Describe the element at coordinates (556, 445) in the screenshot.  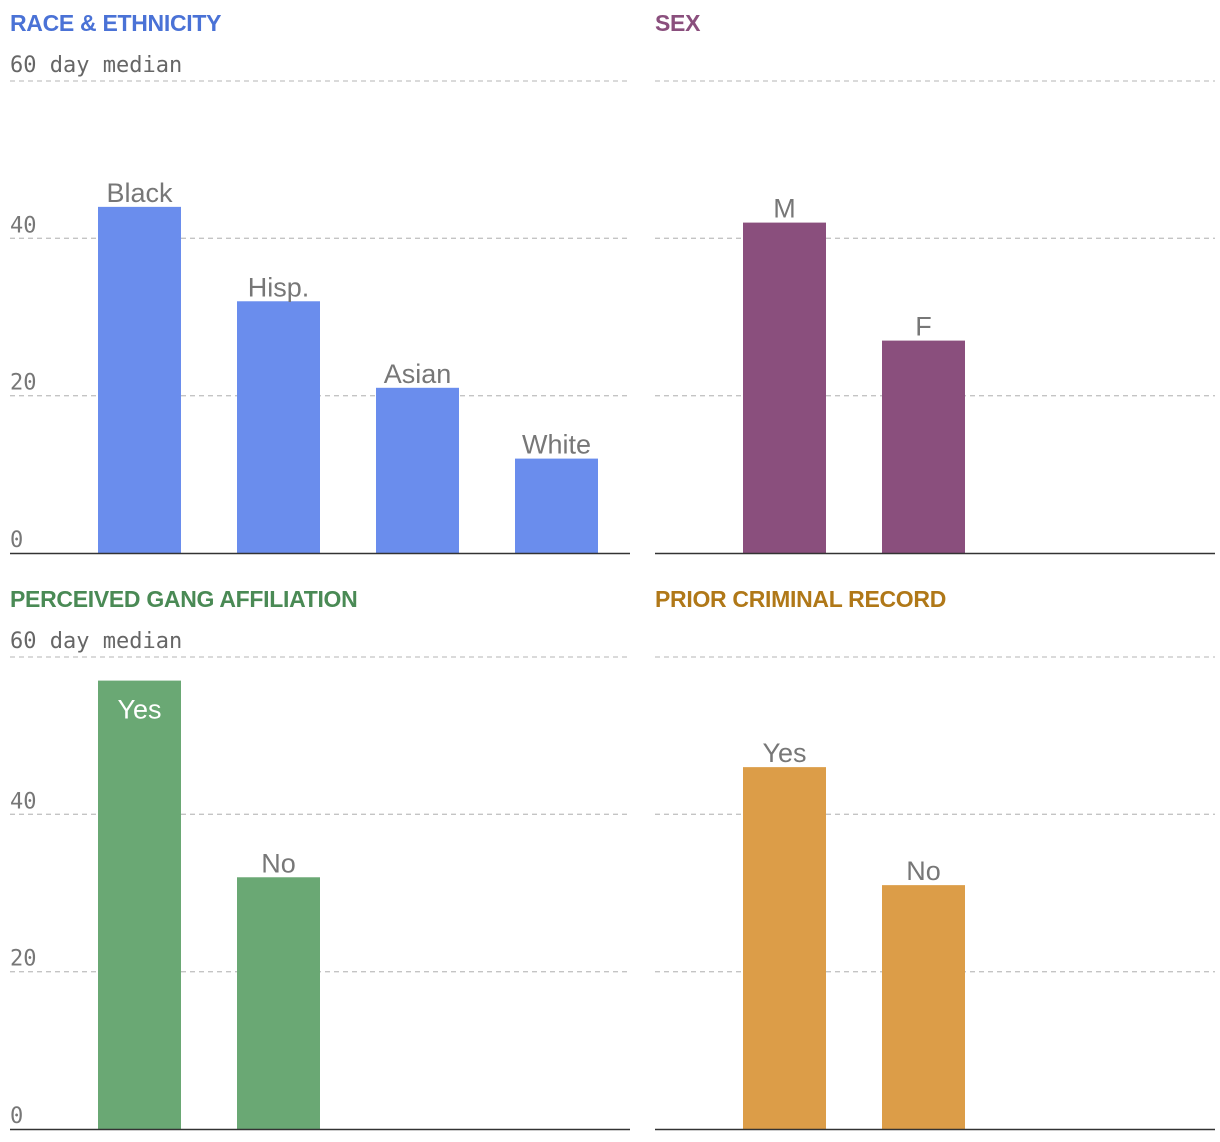
I see `bar-label: White` at that location.